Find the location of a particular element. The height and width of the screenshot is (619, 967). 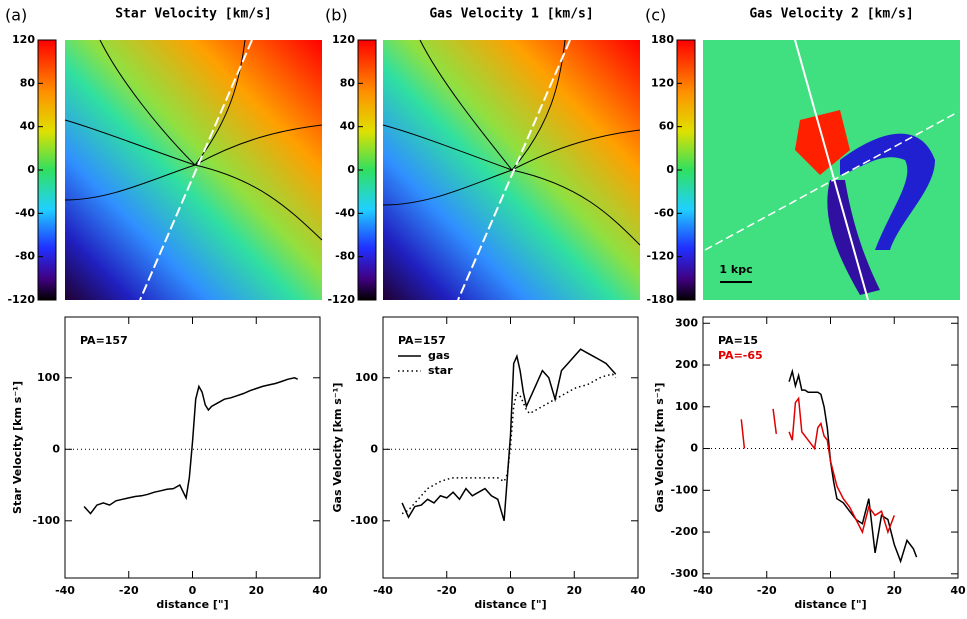

legend-label: star is located at coordinates (440, 370).